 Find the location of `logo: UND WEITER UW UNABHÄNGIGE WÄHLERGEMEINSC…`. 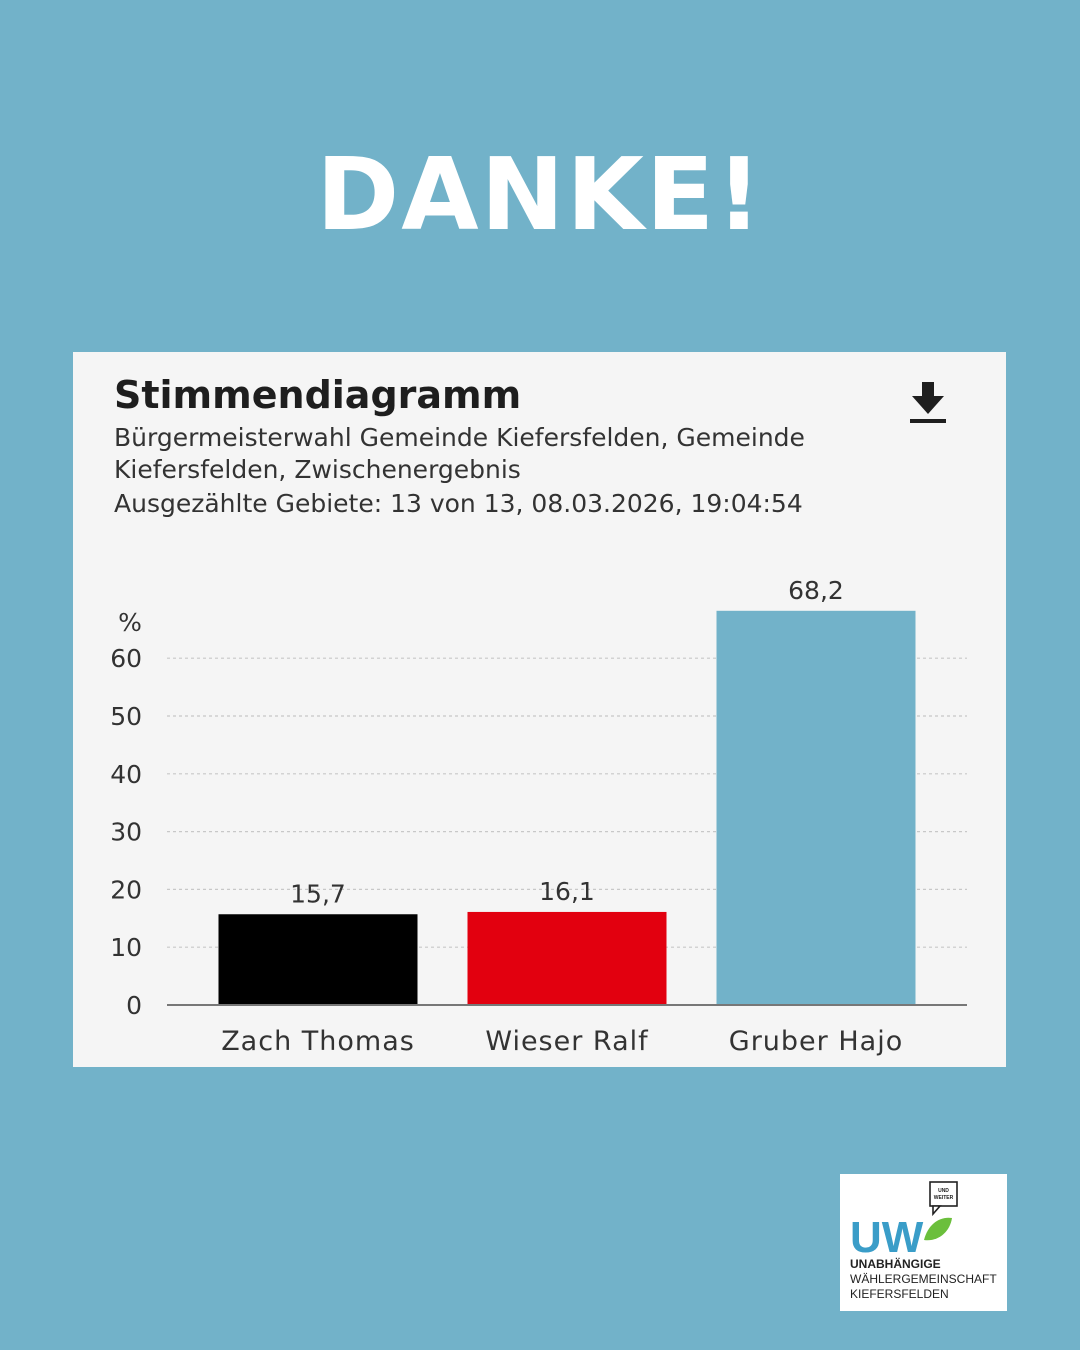

logo: UND WEITER UW UNABHÄNGIGE WÄHLERGEMEINSC… is located at coordinates (923, 1242).